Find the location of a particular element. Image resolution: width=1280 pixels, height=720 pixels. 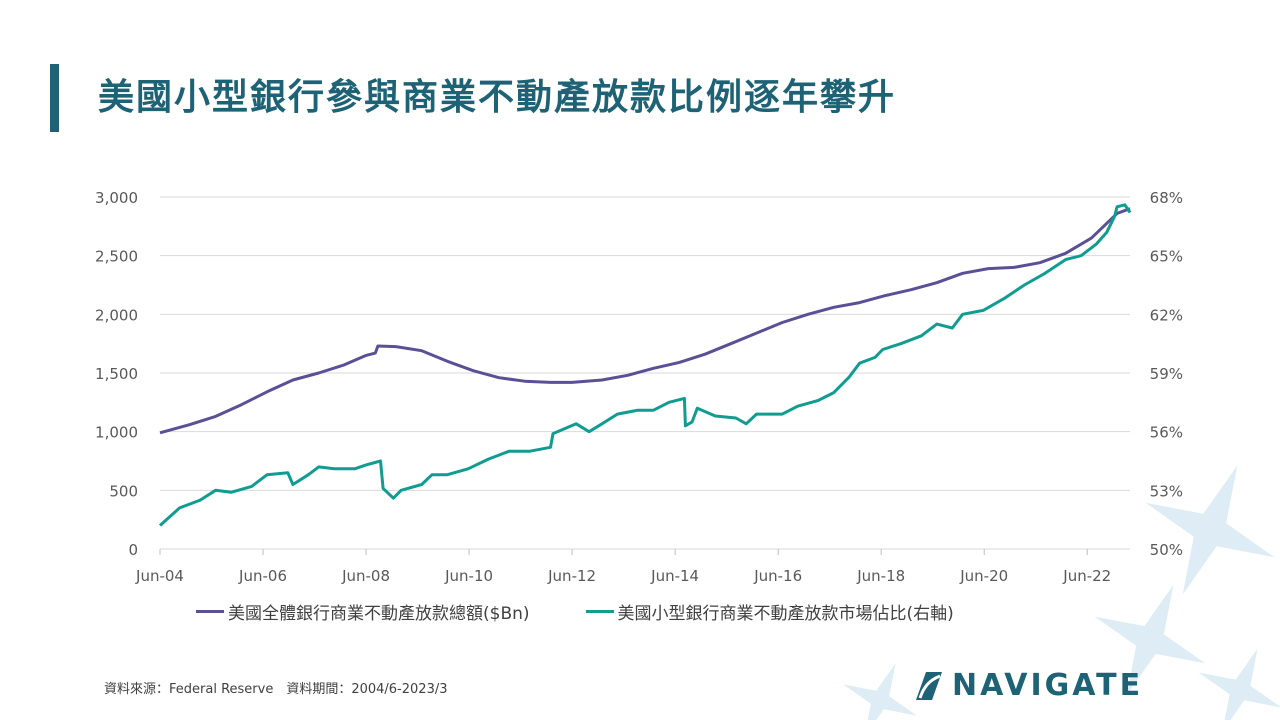

y-left-tick-label: 500 is located at coordinates (123, 491).